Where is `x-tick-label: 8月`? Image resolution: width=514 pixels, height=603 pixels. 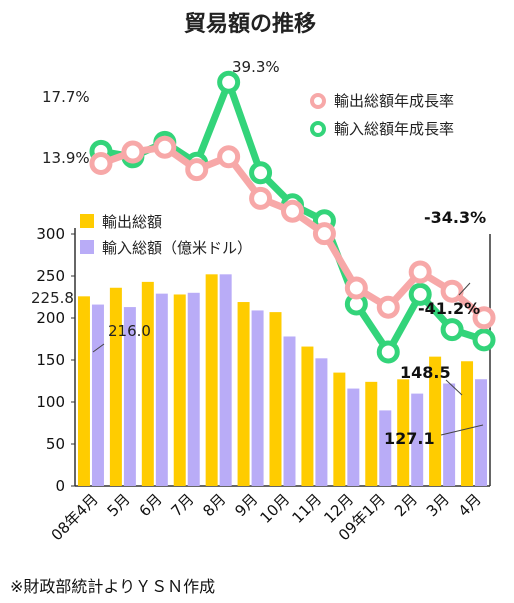
x-tick-label: 8月 is located at coordinates (214, 505).